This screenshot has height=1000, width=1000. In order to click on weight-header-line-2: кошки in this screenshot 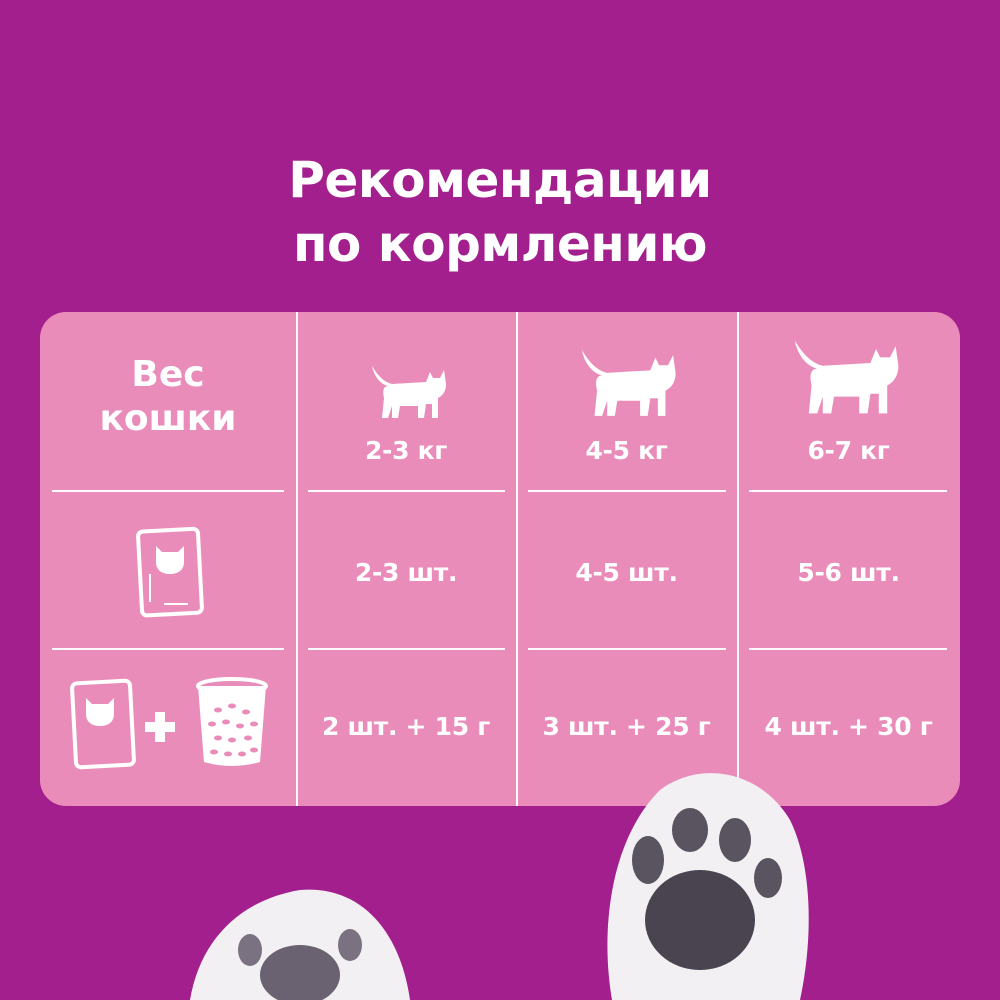, I will do `click(168, 418)`.